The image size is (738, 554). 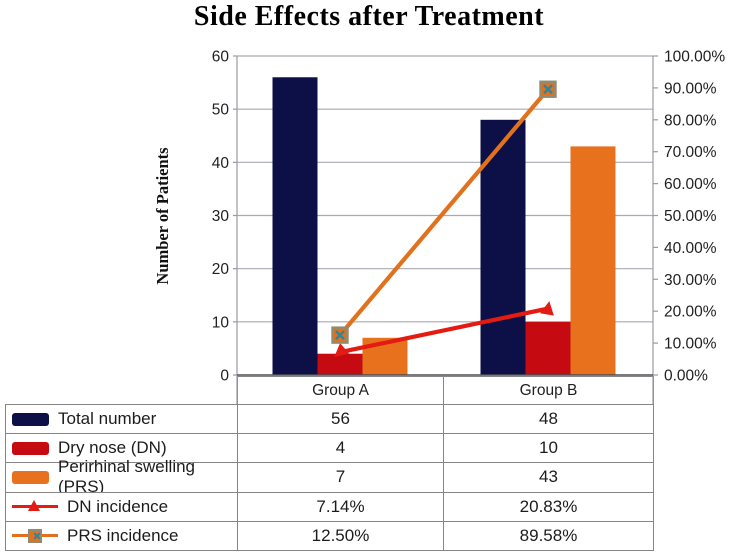 I want to click on right-axis-tick-label: 10.00%, so click(x=690, y=344).